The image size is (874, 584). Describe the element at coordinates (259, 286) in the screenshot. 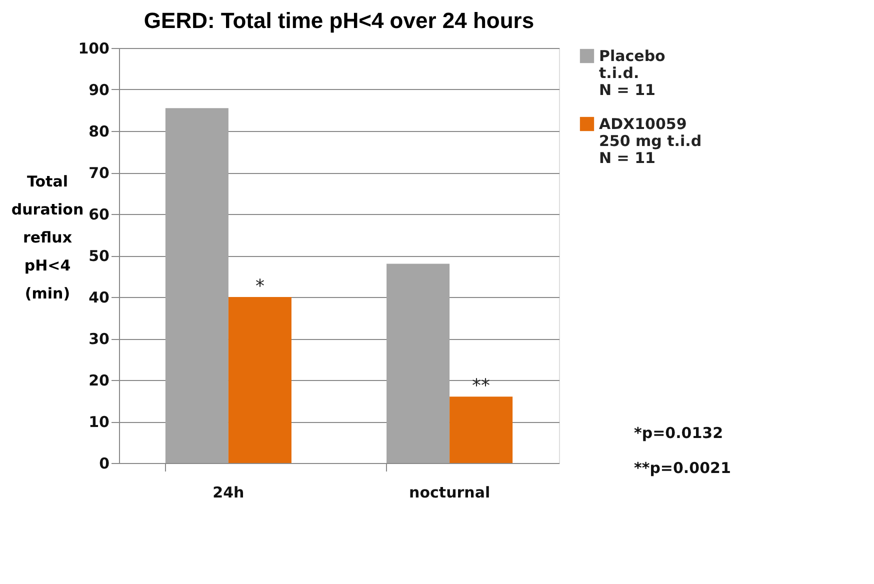

I see `annotation: *` at that location.